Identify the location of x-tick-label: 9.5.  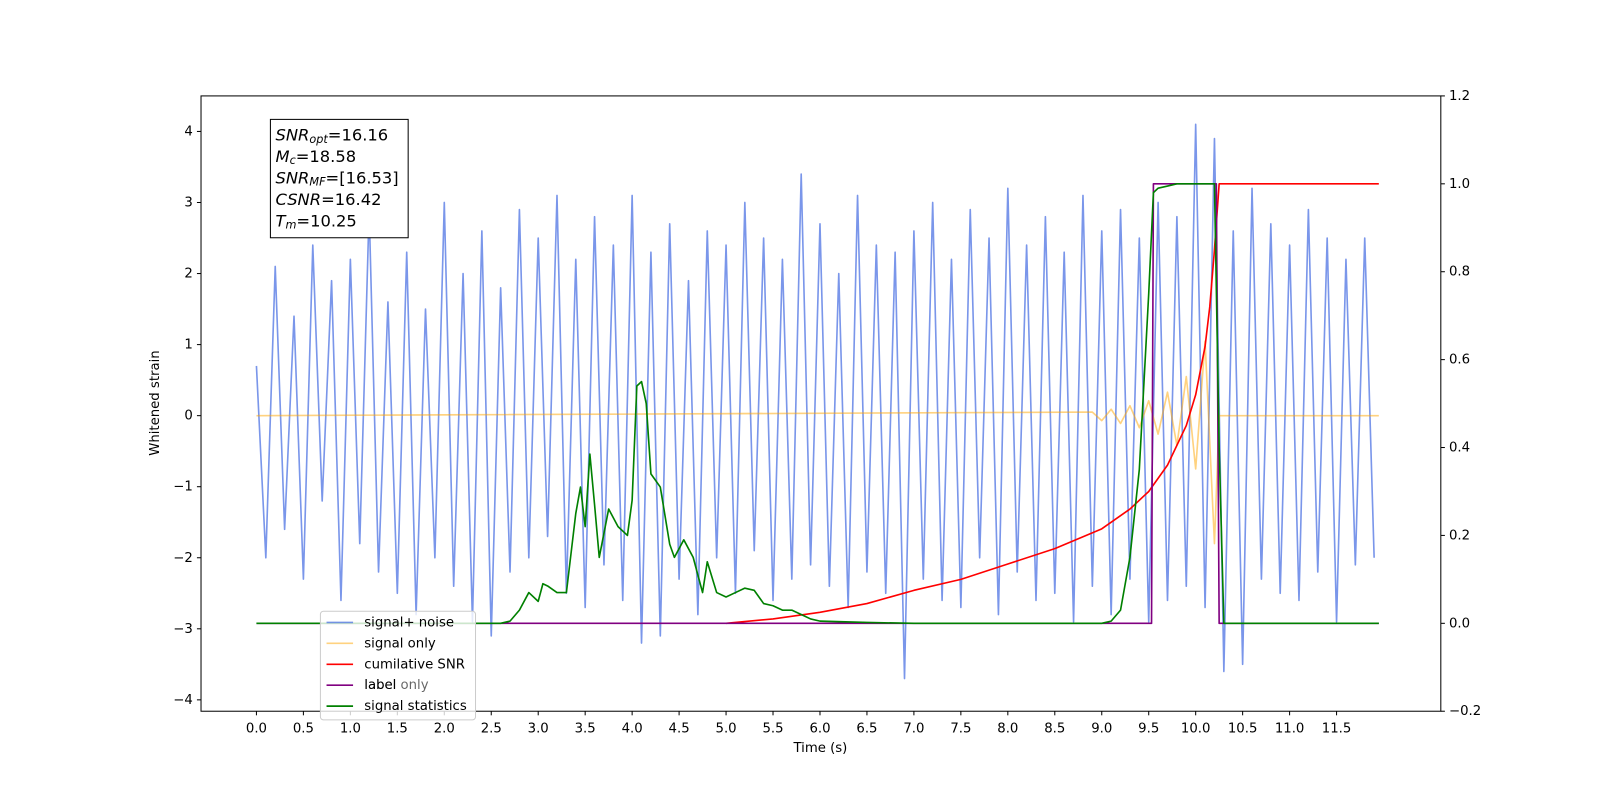
(1148, 729).